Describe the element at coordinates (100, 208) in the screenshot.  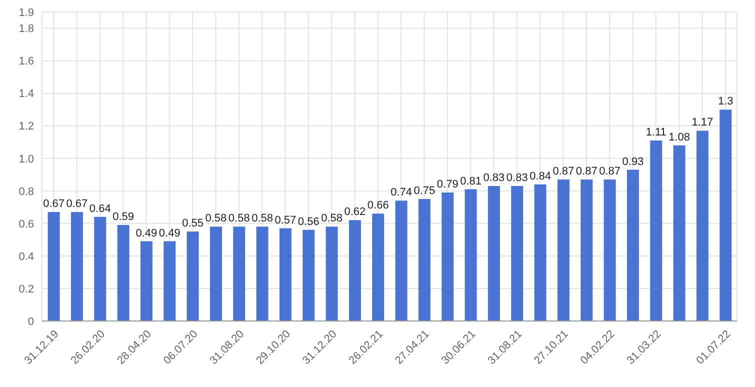
I see `data-label: 0.64` at that location.